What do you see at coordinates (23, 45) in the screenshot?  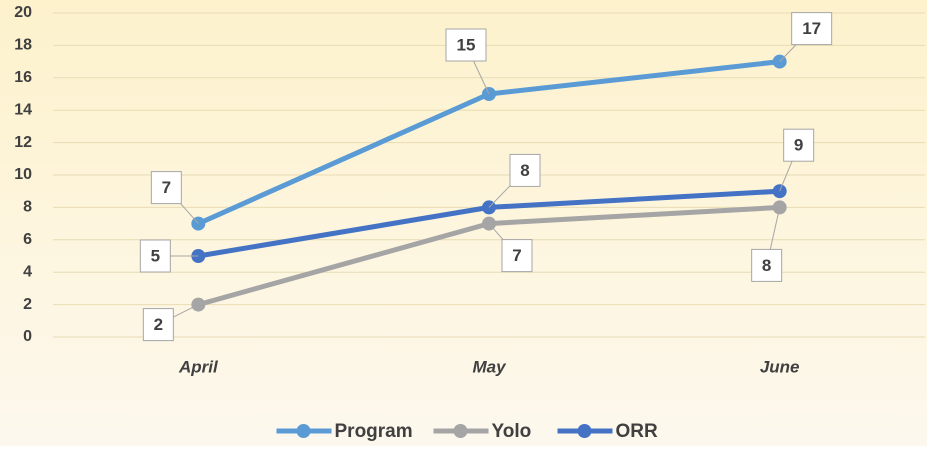 I see `y-tick-label: 18` at bounding box center [23, 45].